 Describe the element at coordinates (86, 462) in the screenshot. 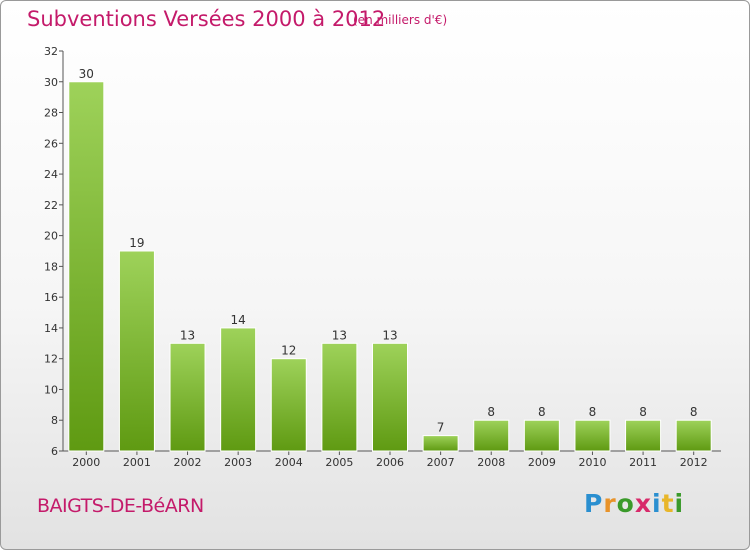

I see `x-tick-label-2000: 2000` at that location.